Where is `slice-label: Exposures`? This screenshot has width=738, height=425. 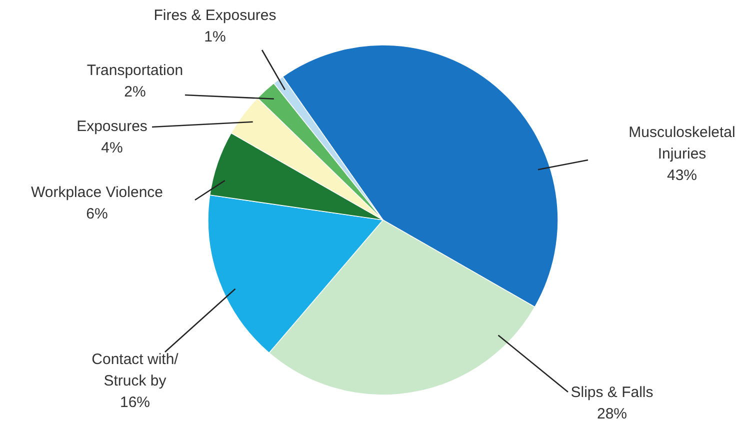
slice-label: Exposures is located at coordinates (112, 126).